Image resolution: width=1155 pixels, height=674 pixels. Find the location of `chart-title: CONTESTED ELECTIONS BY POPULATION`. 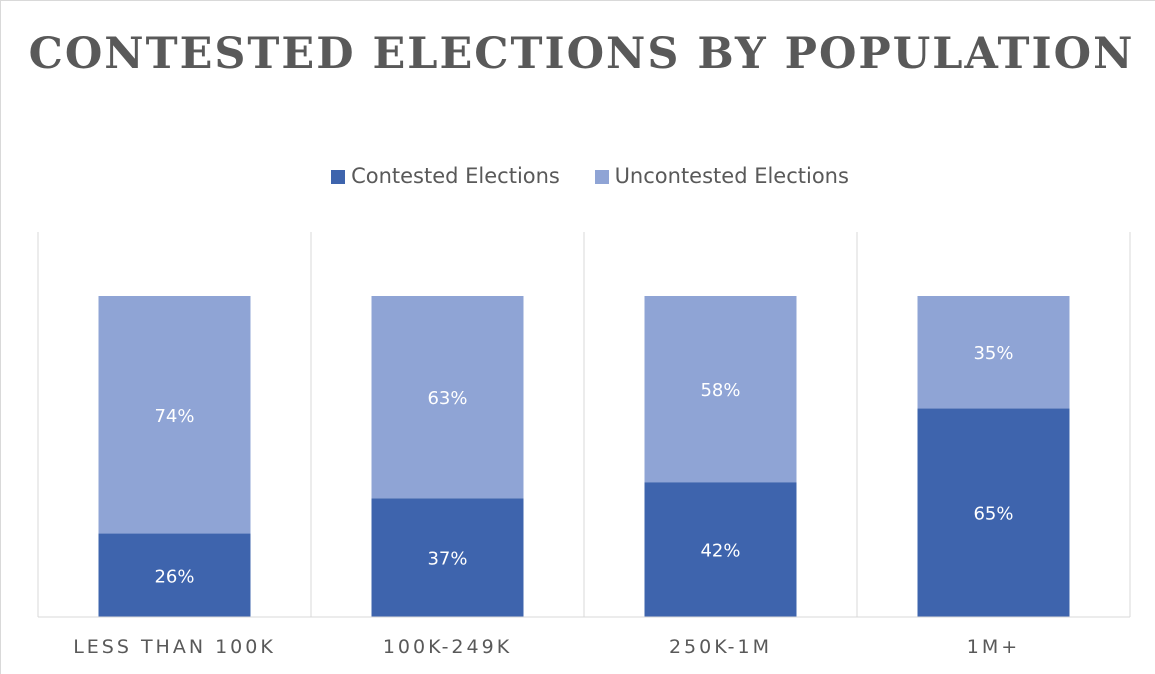

chart-title: CONTESTED ELECTIONS BY POPULATION is located at coordinates (581, 54).